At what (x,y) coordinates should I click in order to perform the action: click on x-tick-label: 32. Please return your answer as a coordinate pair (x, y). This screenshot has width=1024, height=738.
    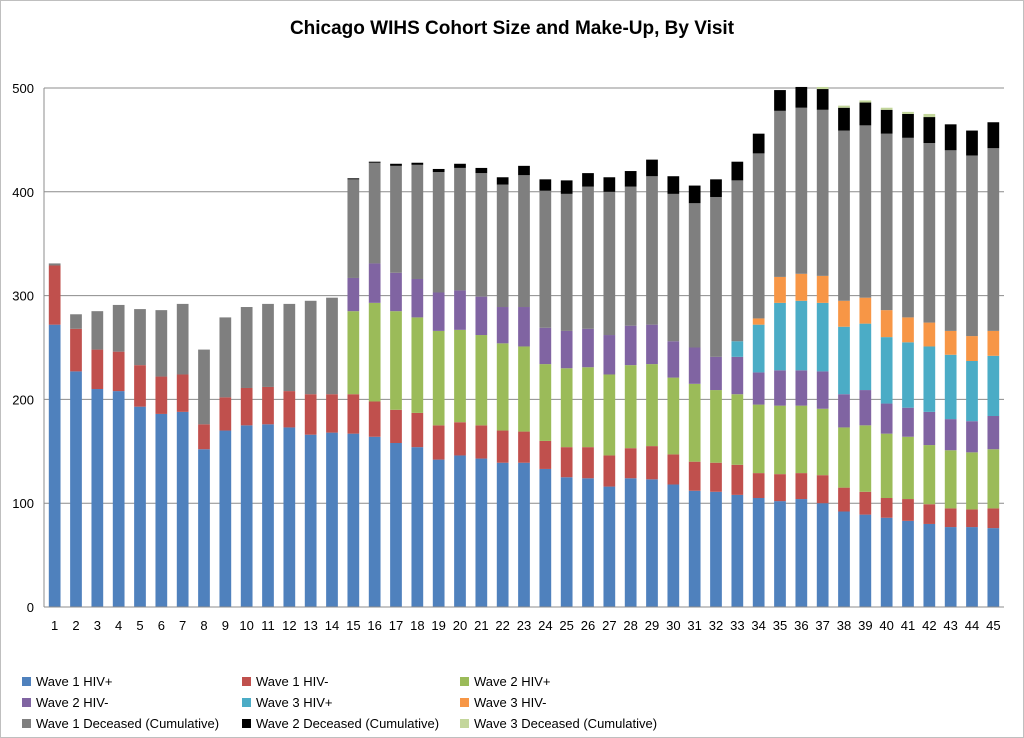
    Looking at the image, I should click on (716, 625).